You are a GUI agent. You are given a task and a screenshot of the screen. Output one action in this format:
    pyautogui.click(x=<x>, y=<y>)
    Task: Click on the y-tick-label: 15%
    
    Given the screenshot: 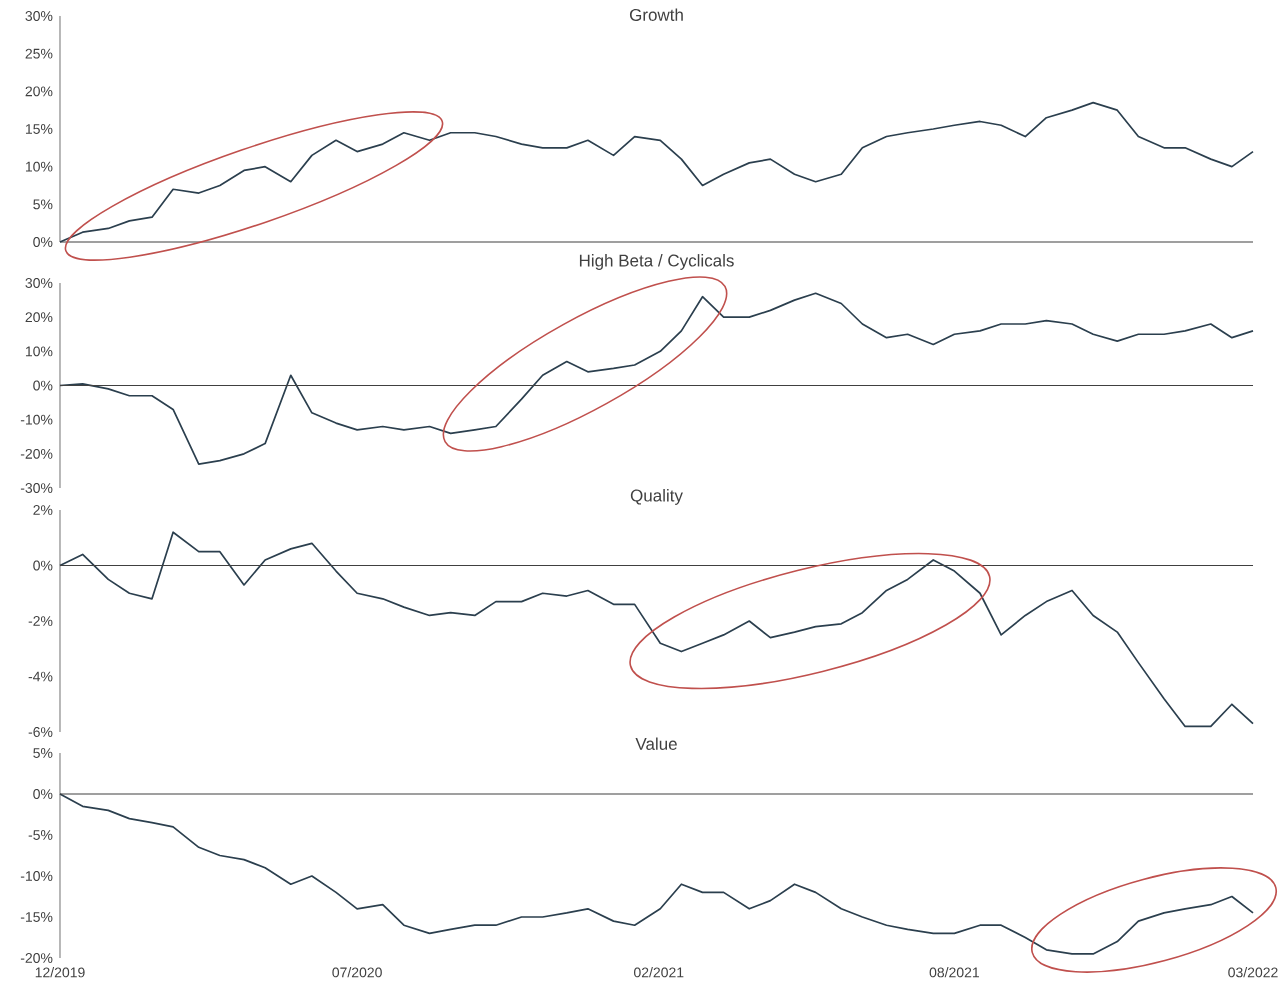 What is the action you would take?
    pyautogui.click(x=39, y=129)
    